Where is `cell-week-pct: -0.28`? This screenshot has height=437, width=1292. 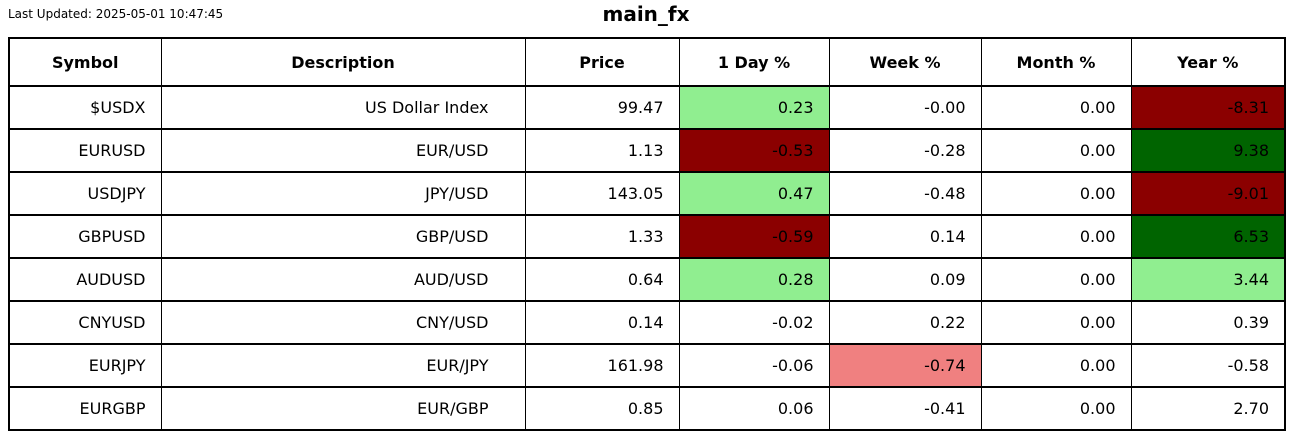 cell-week-pct: -0.28 is located at coordinates (905, 150).